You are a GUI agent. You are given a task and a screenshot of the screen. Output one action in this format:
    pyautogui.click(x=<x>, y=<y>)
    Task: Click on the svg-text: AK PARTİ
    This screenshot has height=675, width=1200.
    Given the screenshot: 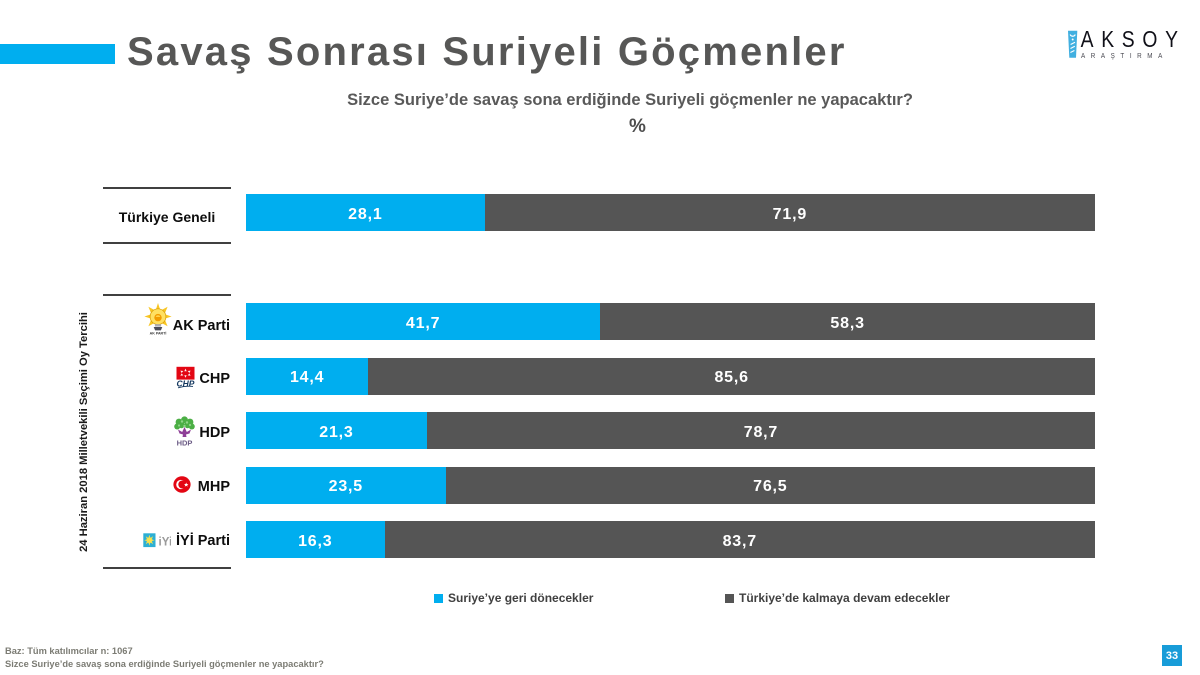 What is the action you would take?
    pyautogui.click(x=158, y=333)
    